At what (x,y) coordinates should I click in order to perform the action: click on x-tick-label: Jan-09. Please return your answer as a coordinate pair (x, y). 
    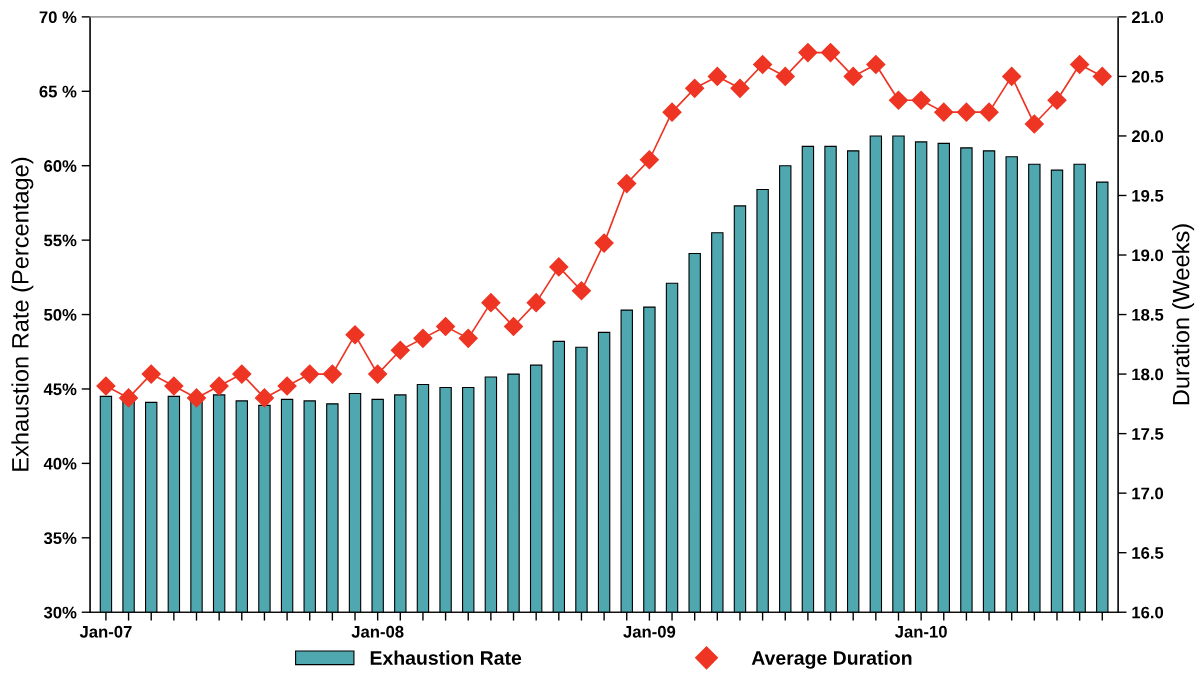
    Looking at the image, I should click on (649, 631).